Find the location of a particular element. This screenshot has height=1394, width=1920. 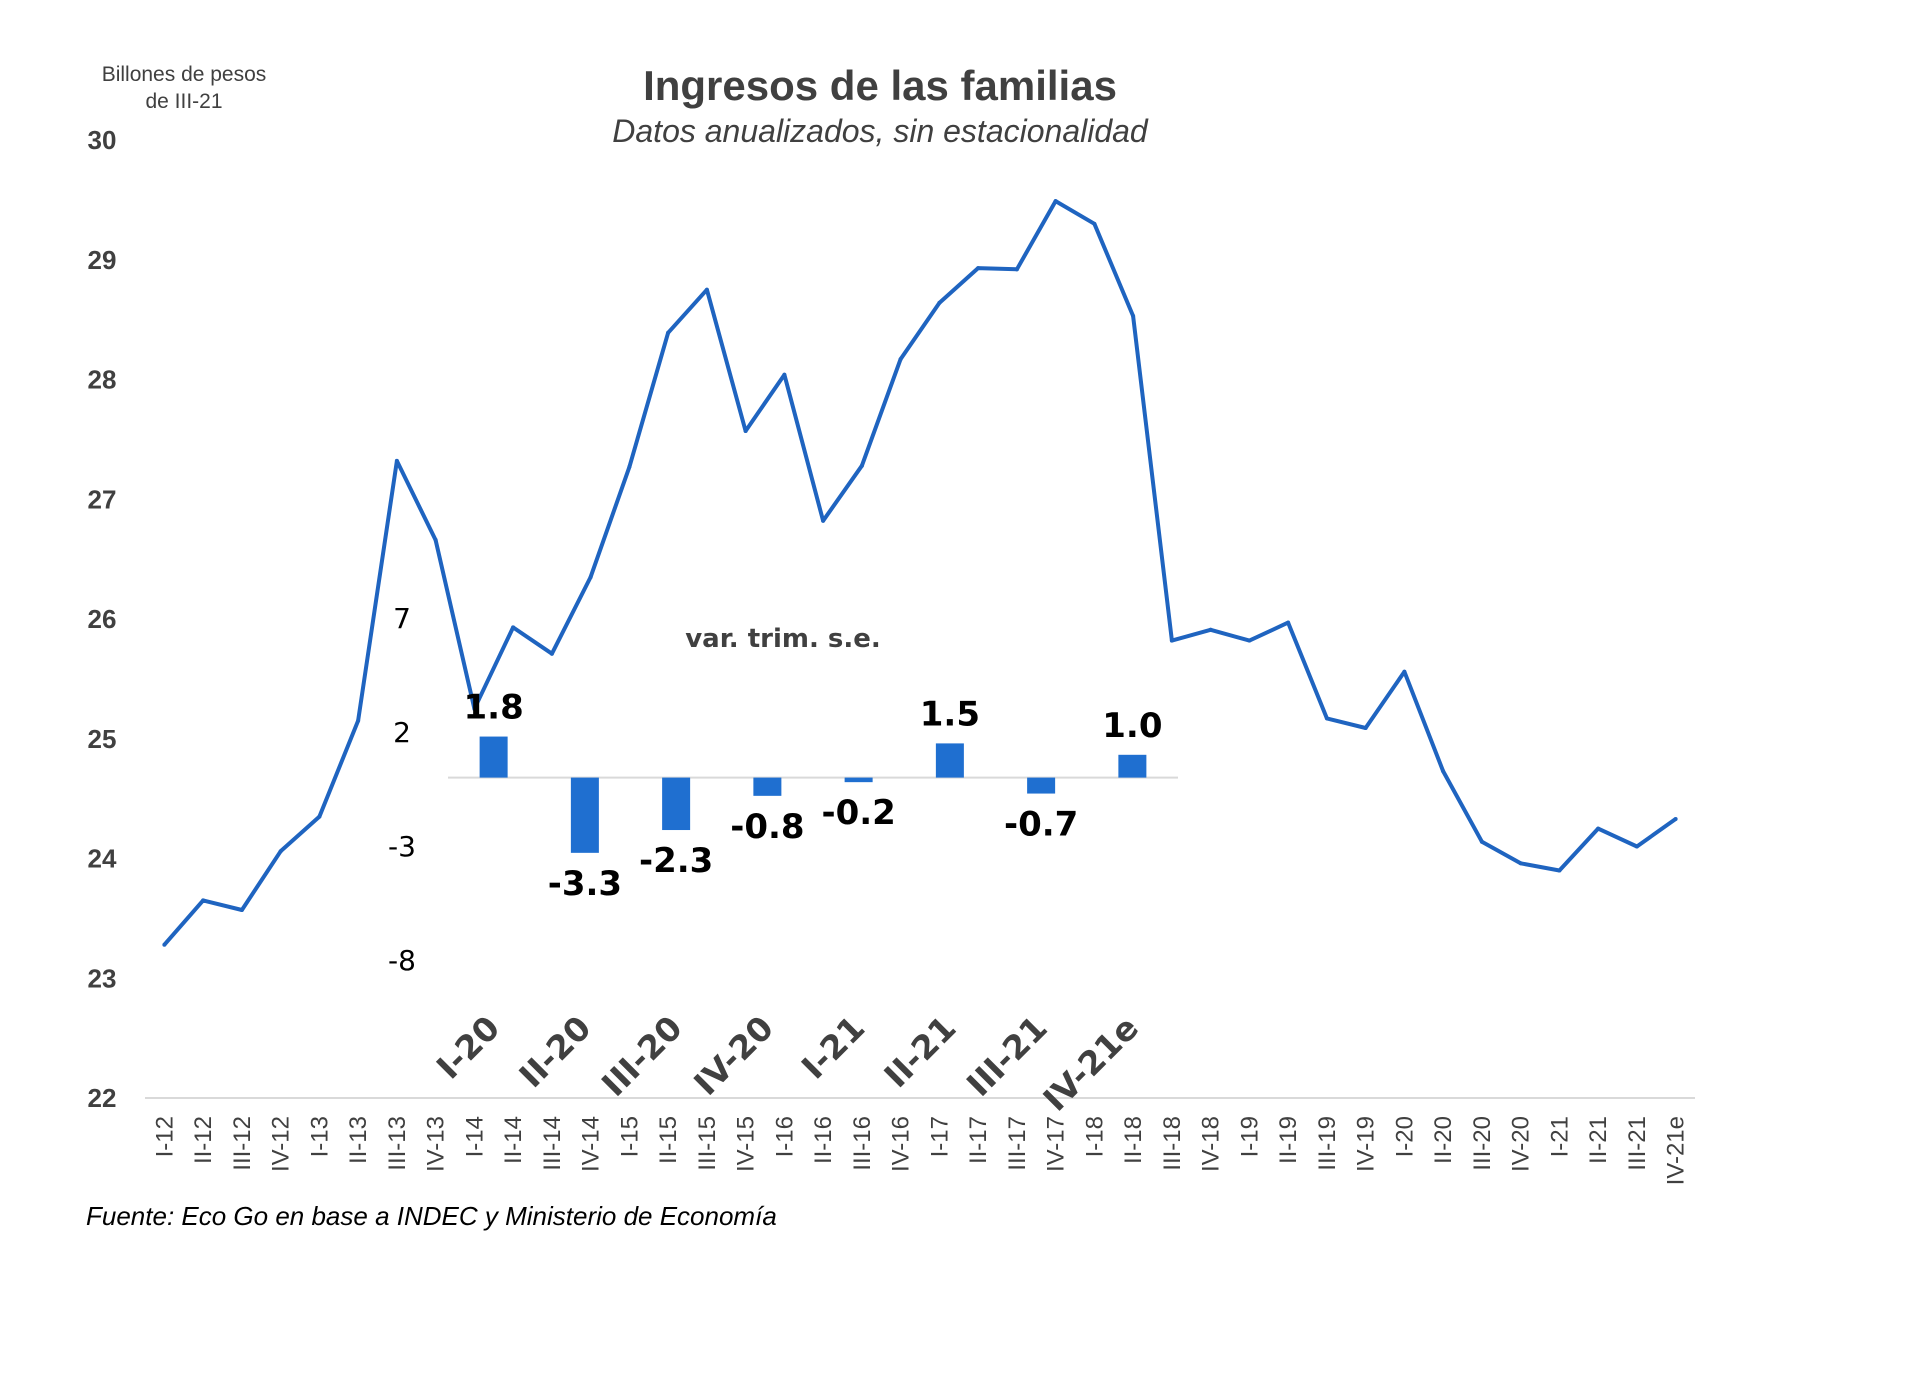

x-tick-label: III-19 is located at coordinates (1327, 1143).